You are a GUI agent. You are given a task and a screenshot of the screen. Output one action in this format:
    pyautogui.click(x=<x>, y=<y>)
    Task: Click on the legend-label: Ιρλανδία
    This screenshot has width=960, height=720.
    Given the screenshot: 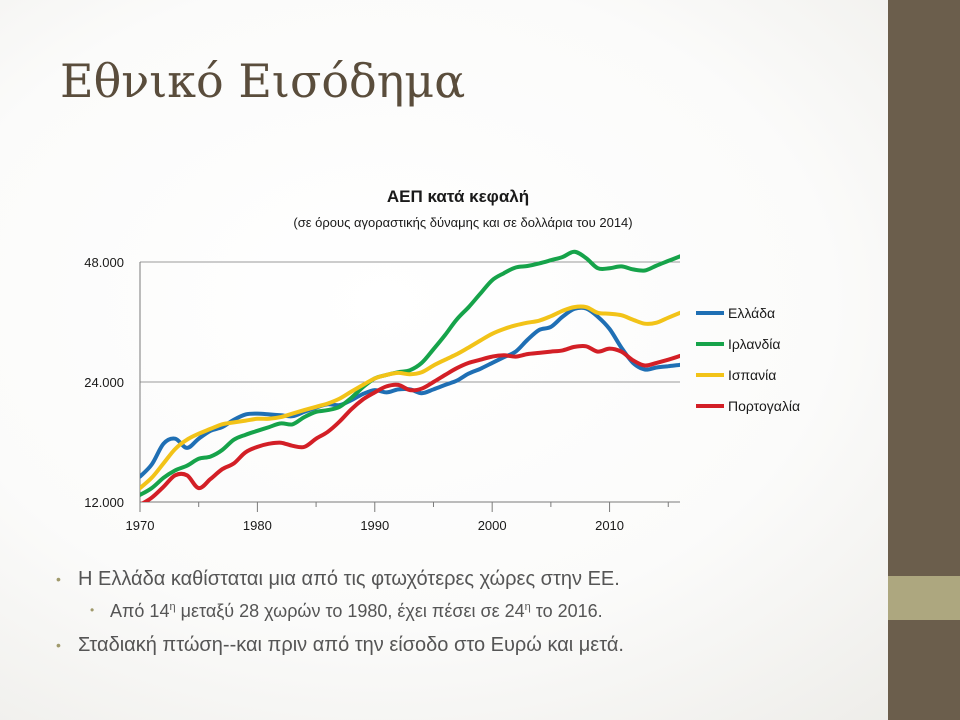 What is the action you would take?
    pyautogui.click(x=754, y=344)
    